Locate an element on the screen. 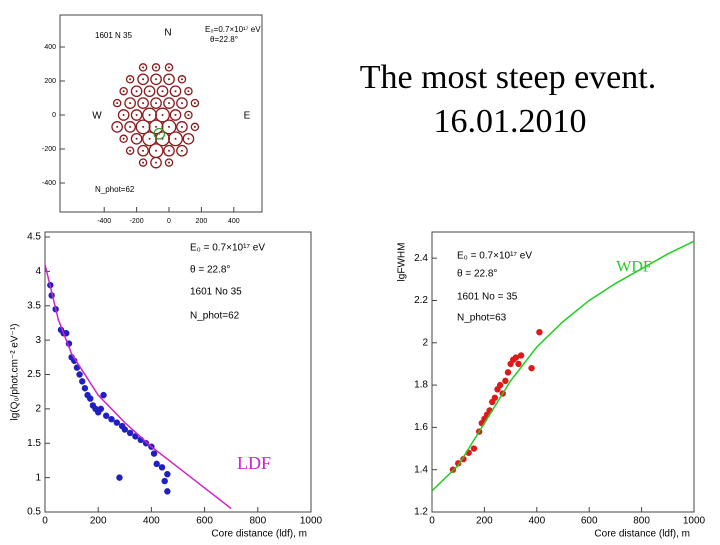  annotation: LDF is located at coordinates (254, 463).